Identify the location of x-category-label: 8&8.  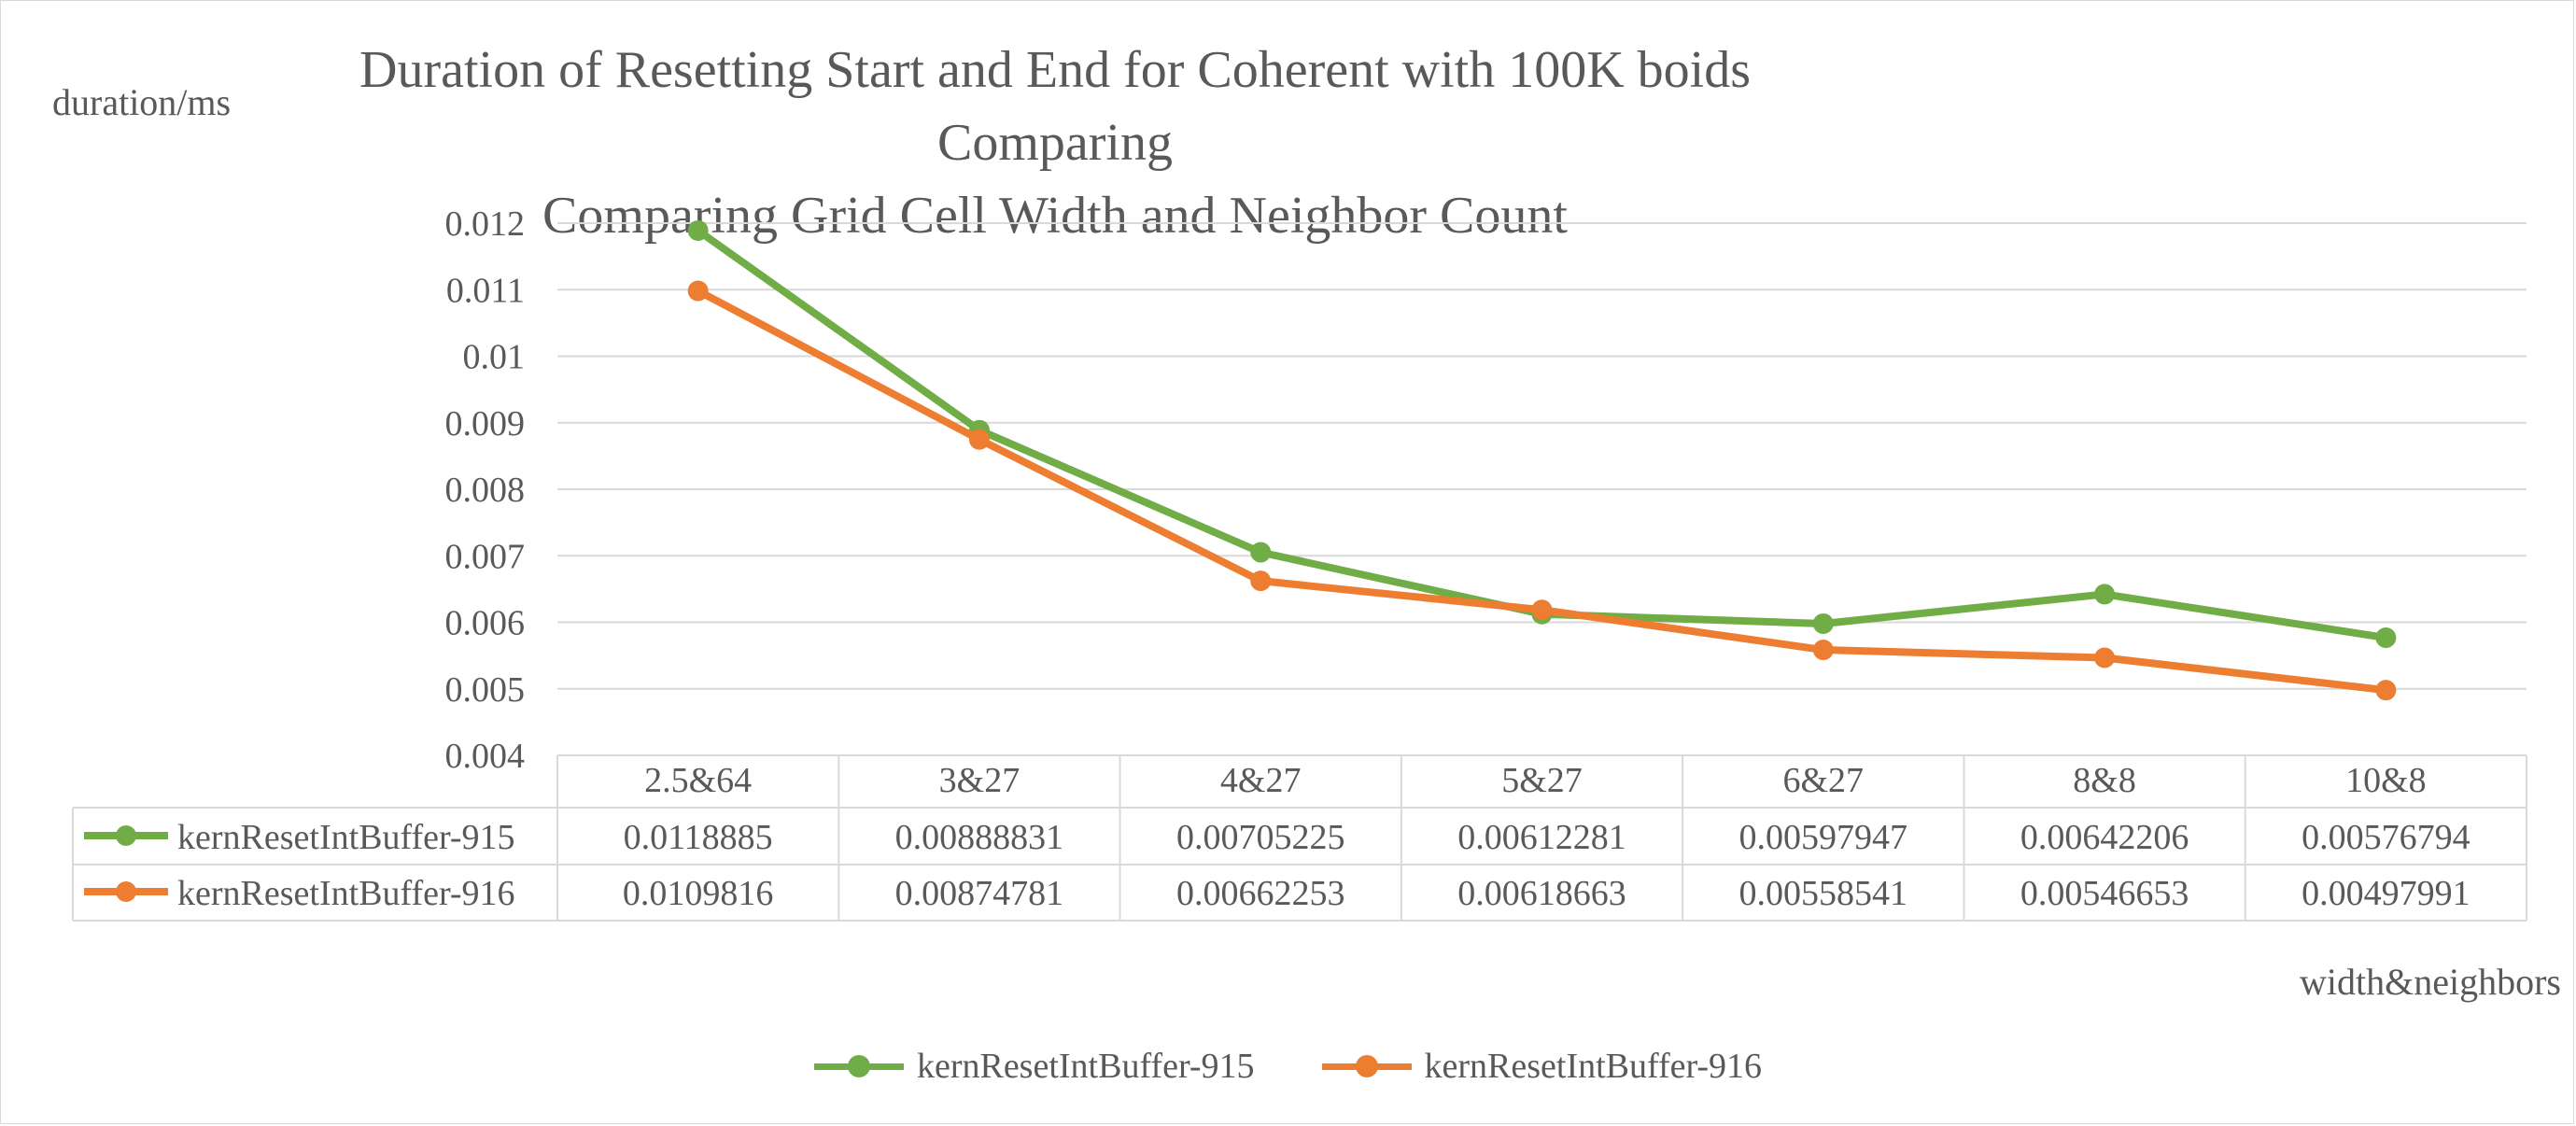
(2105, 780).